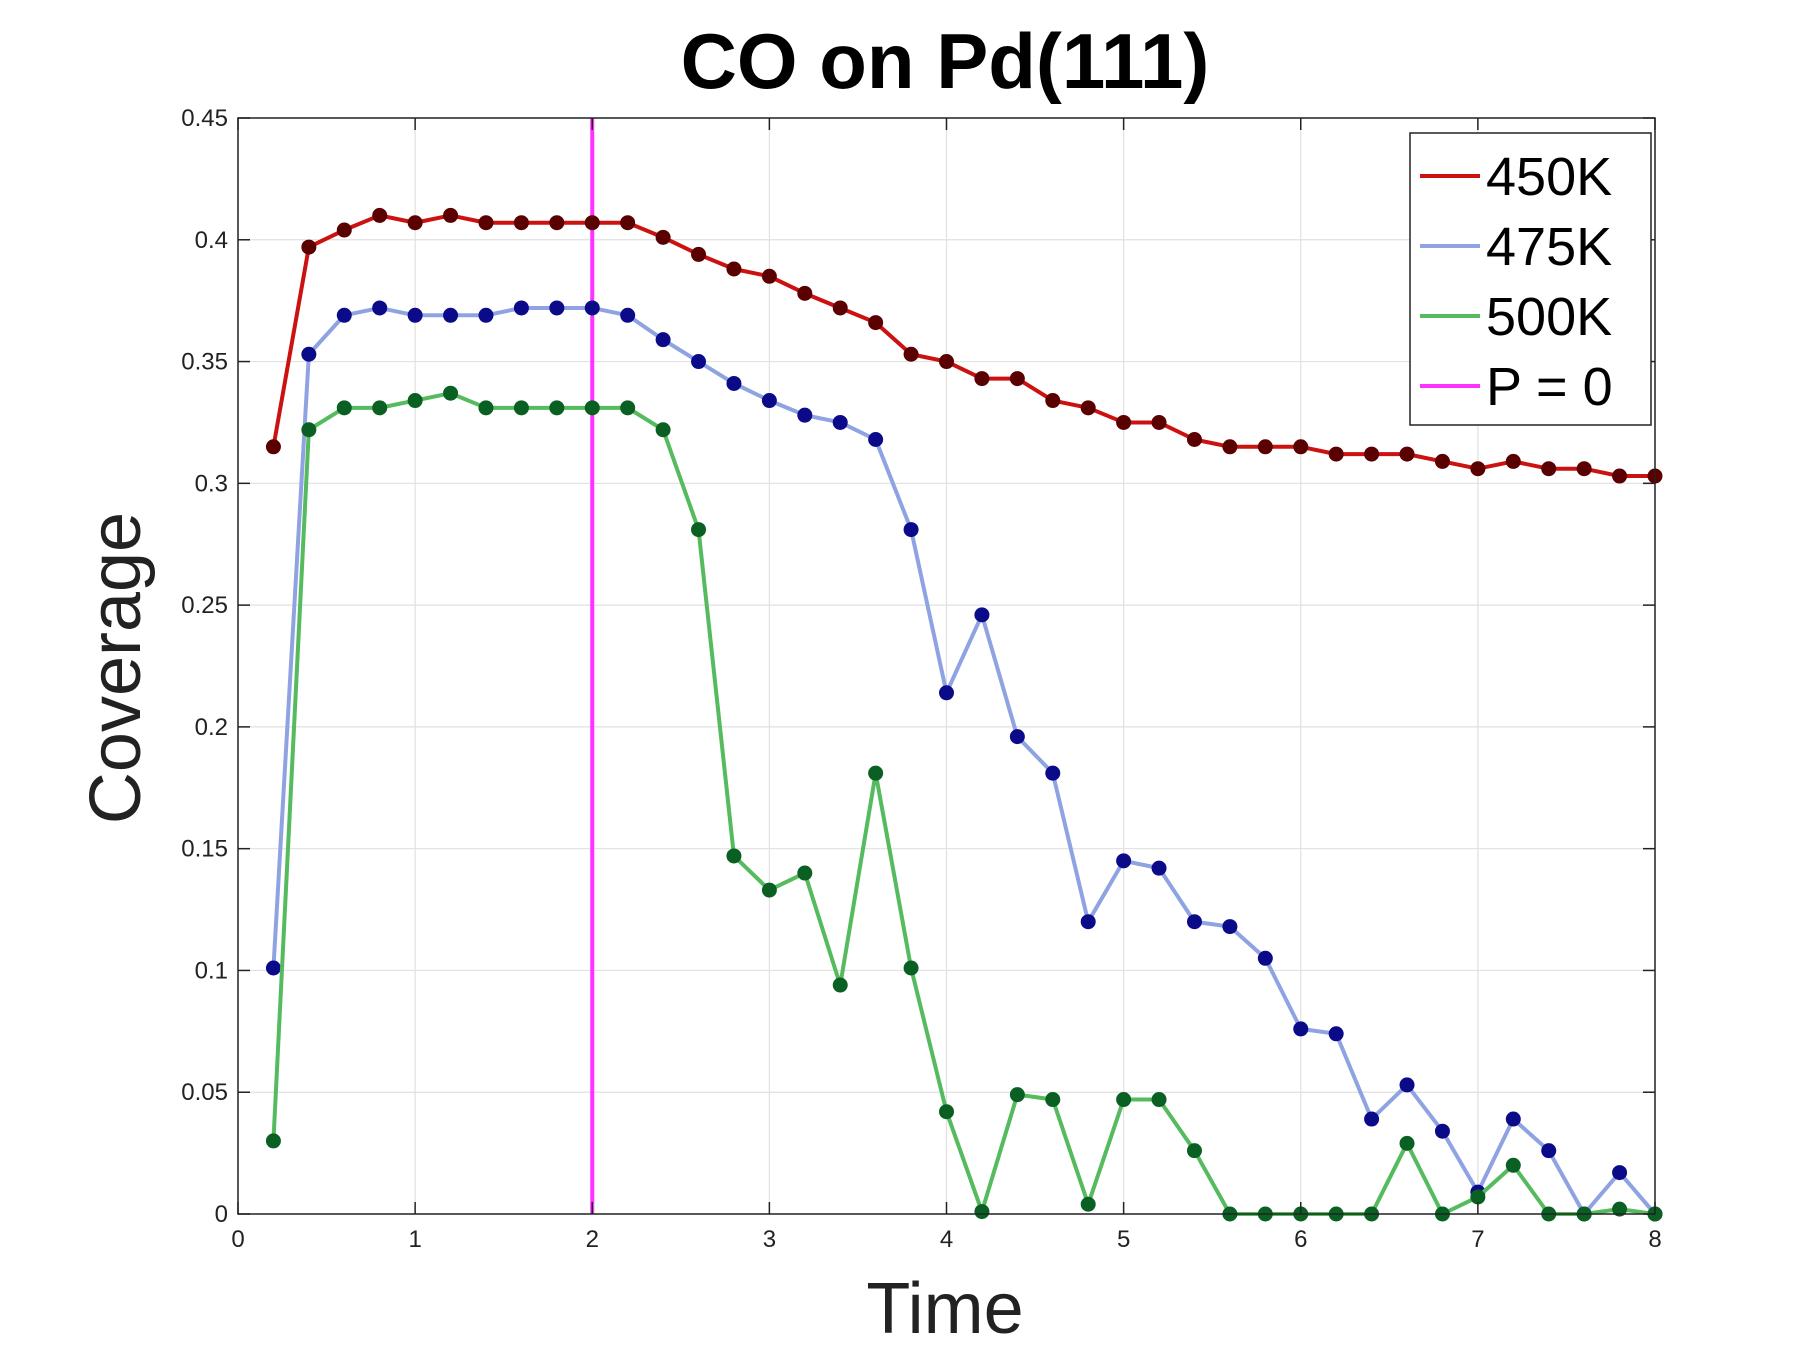 The width and height of the screenshot is (1804, 1346). What do you see at coordinates (1530, 279) in the screenshot?
I see `legend-box` at bounding box center [1530, 279].